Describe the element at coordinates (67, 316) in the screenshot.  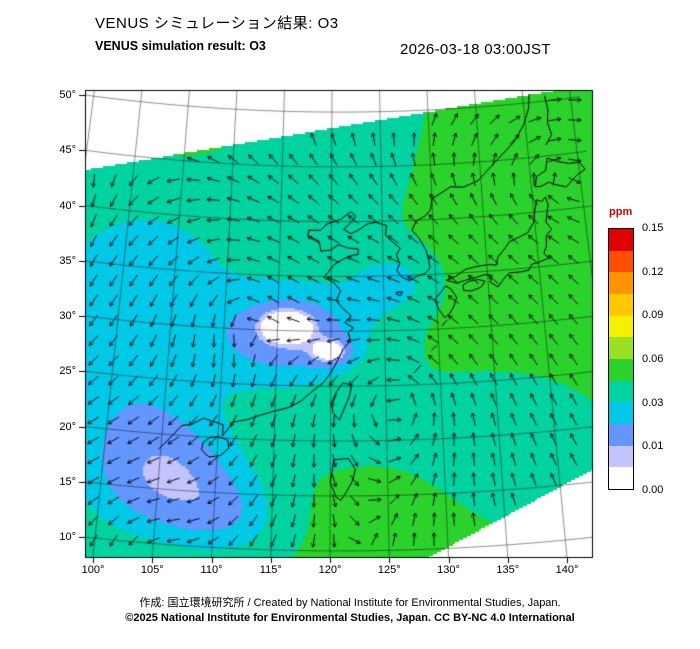
I see `lat-tick-label: 30°` at that location.